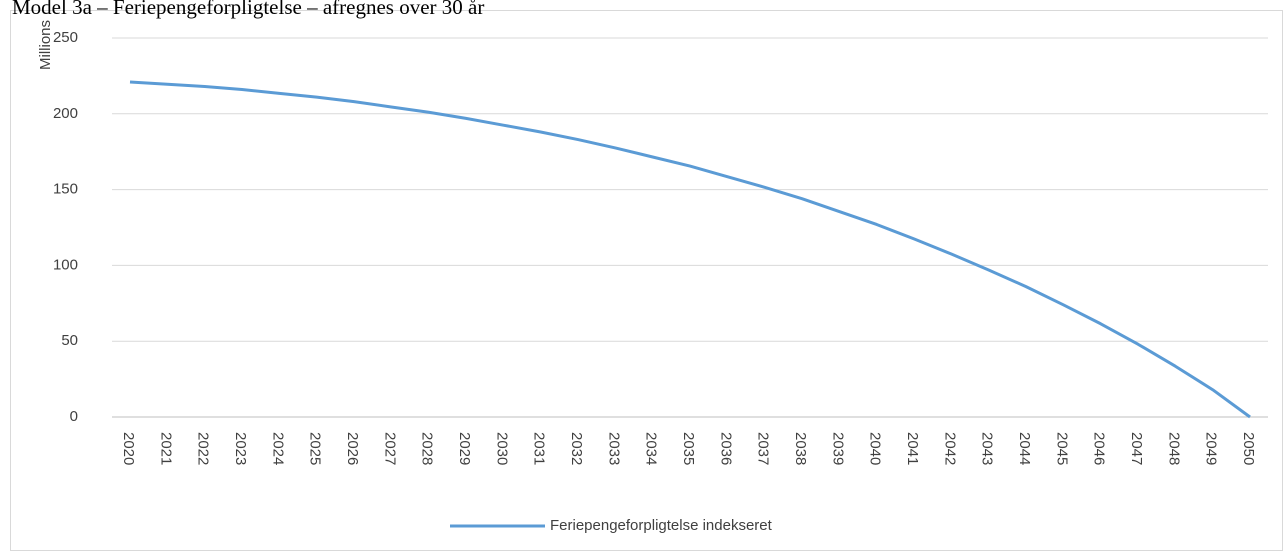  What do you see at coordinates (389, 448) in the screenshot?
I see `x-tick-label: 2027` at bounding box center [389, 448].